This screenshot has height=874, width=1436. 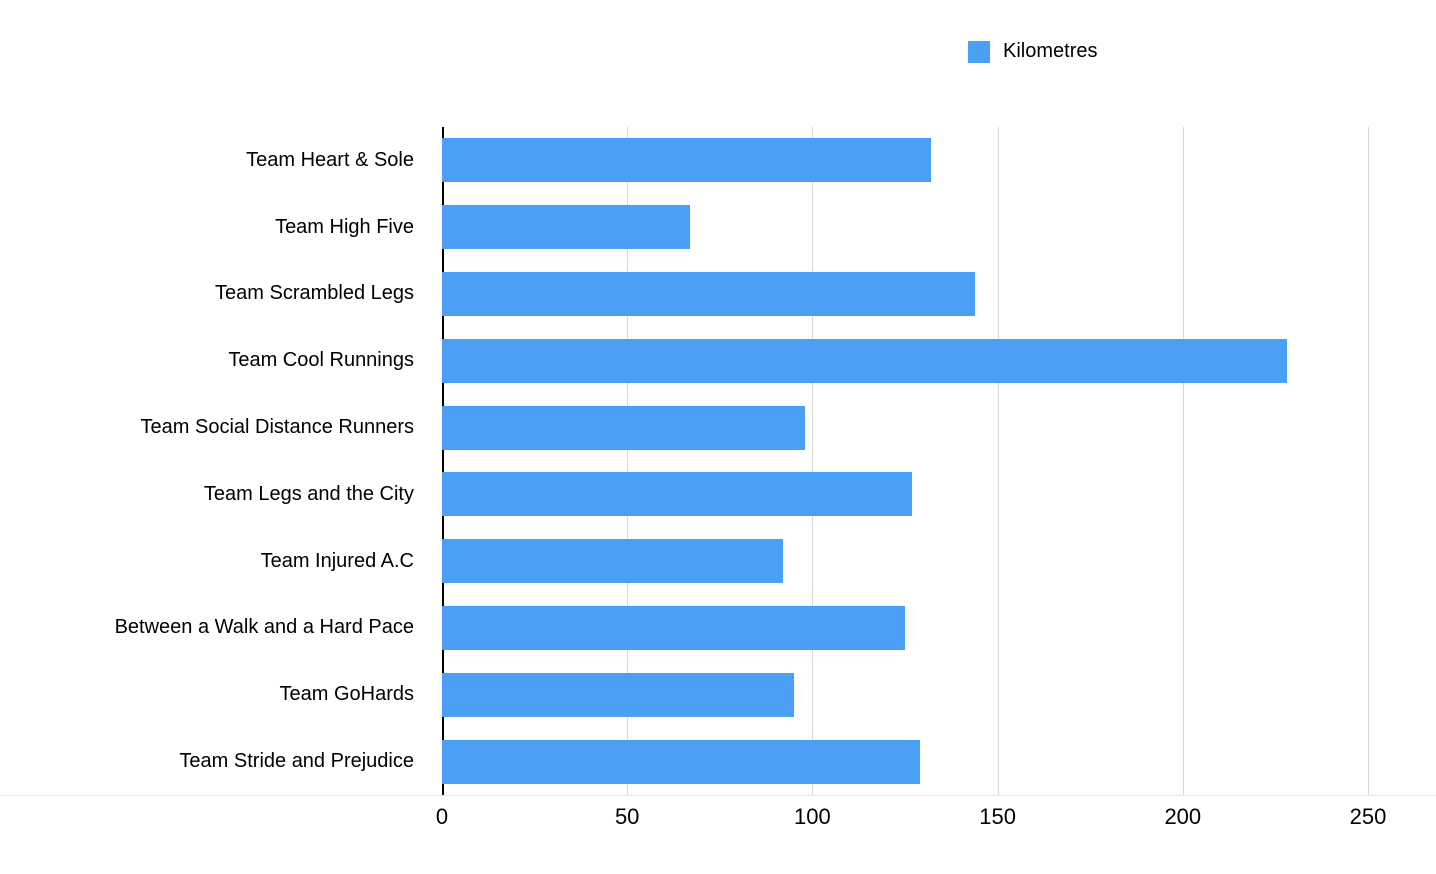 I want to click on category-label: Team Injured A.C, so click(x=337, y=560).